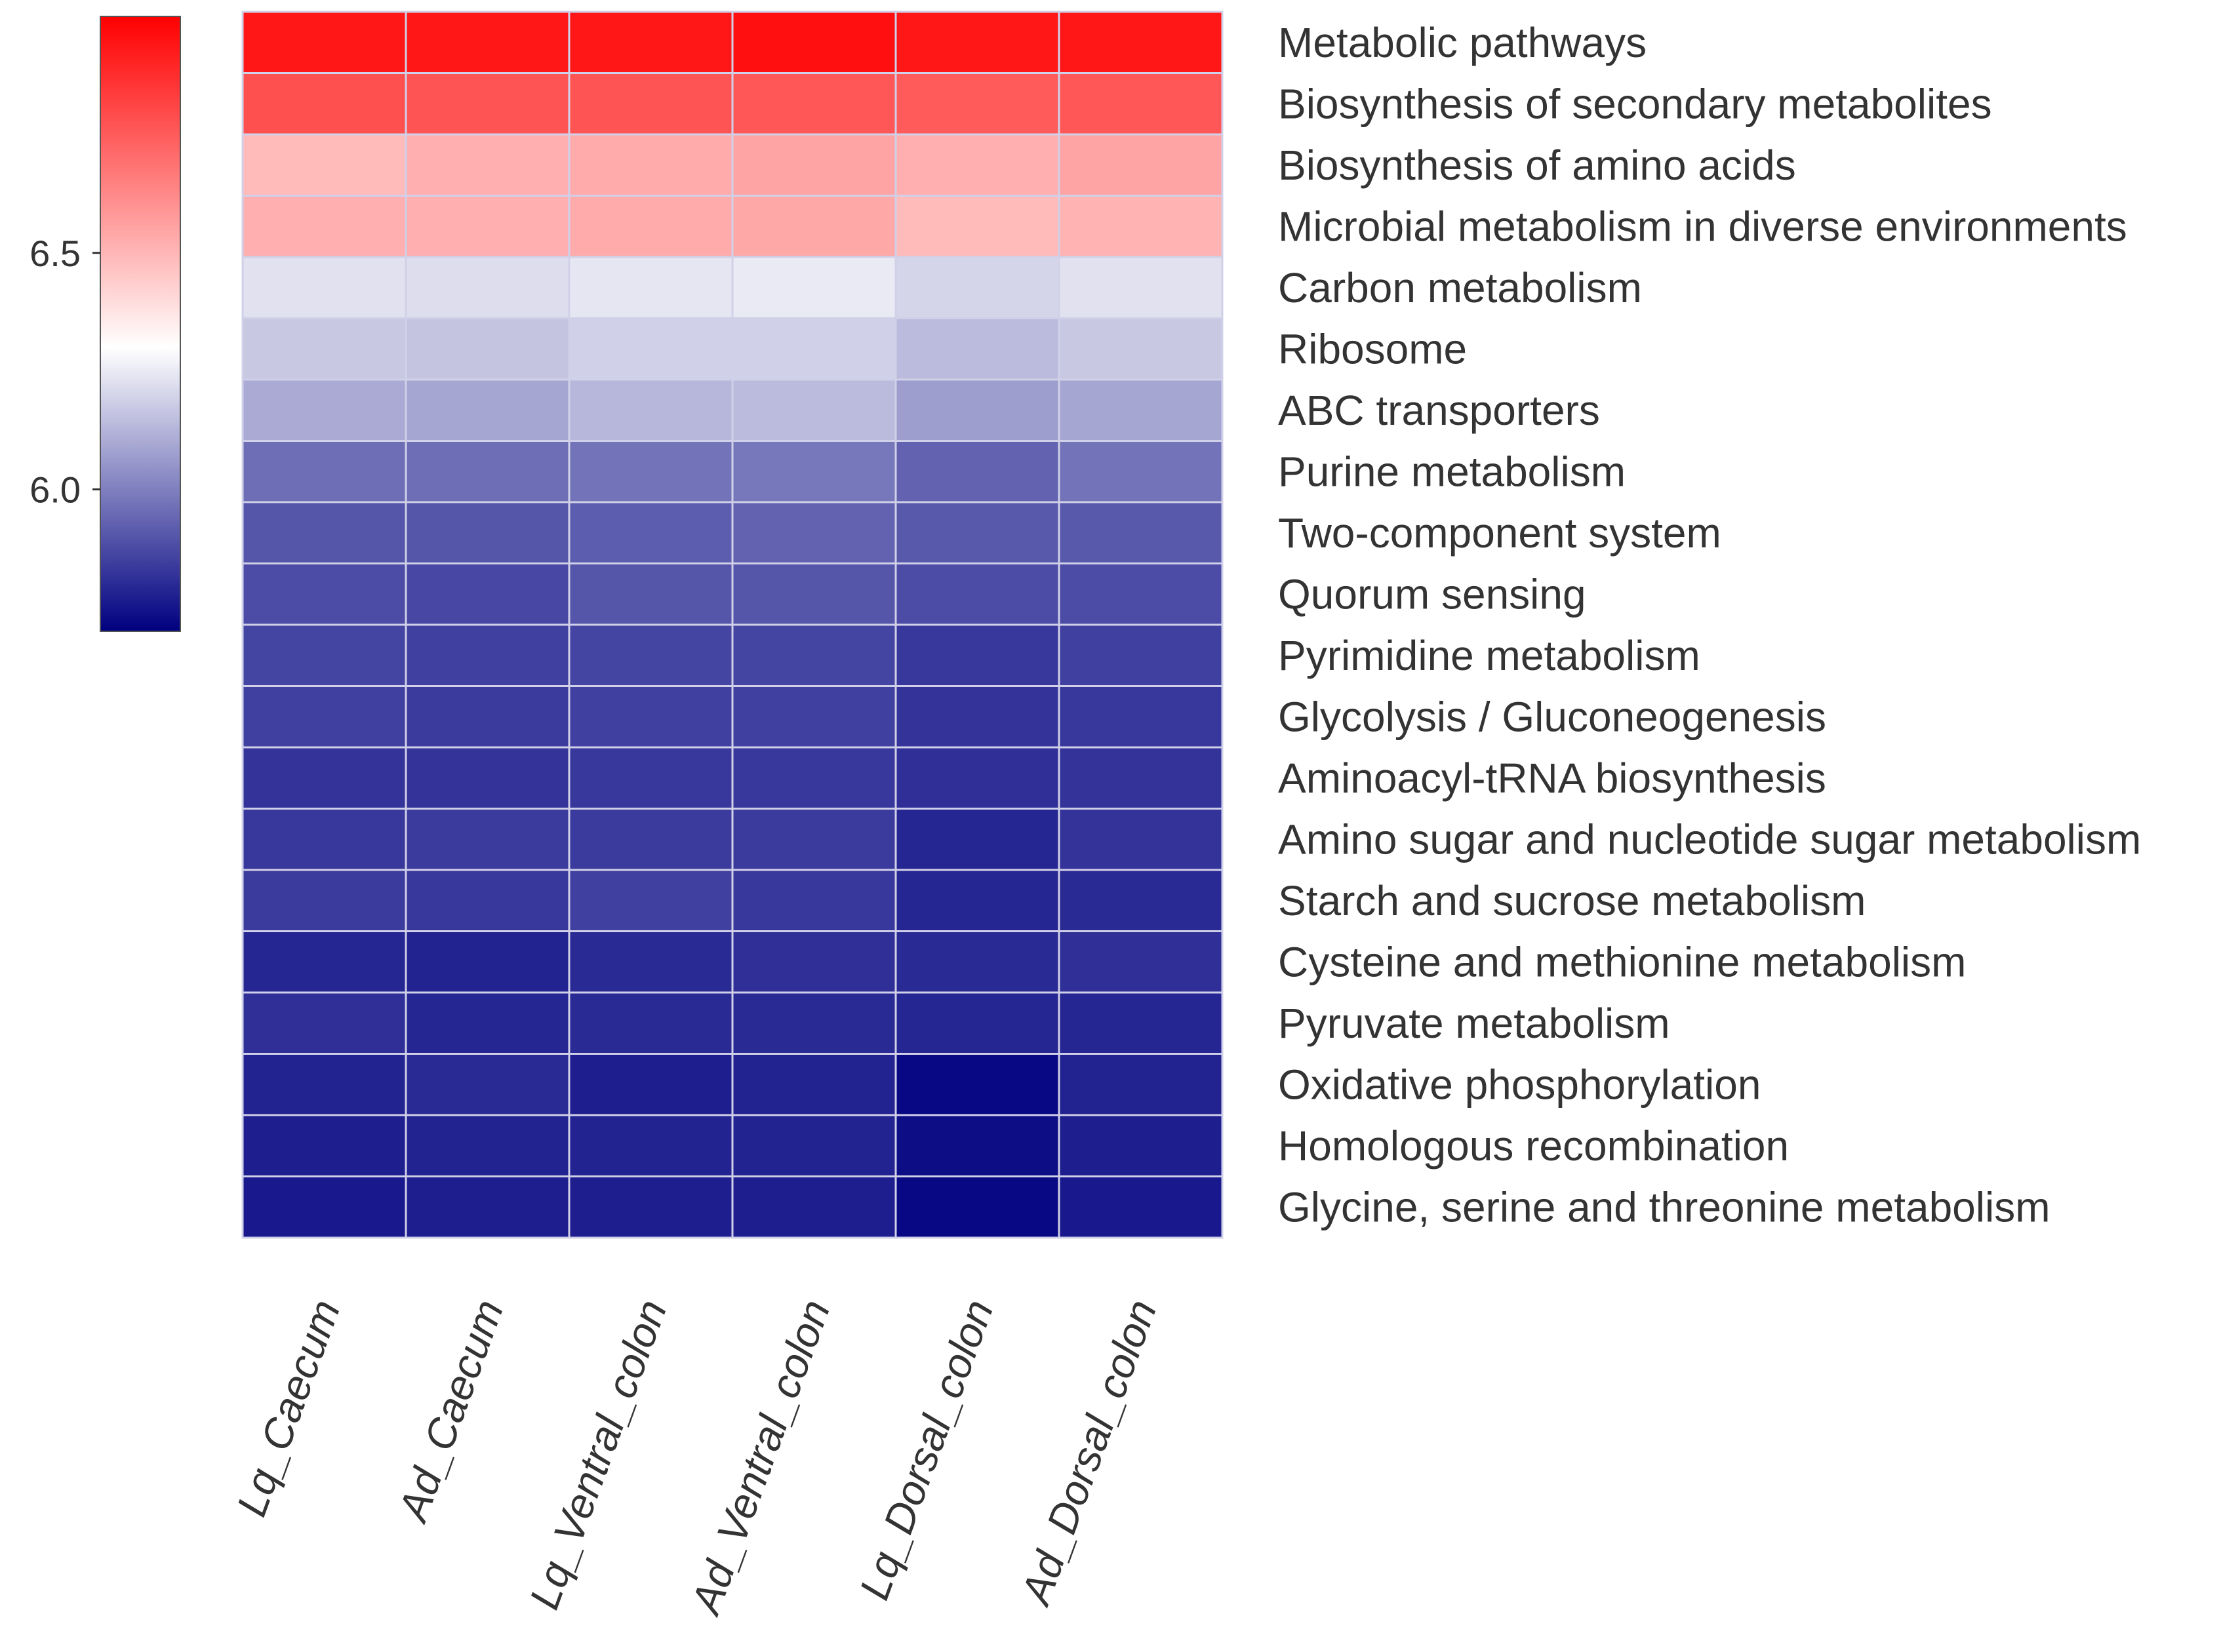  I want to click on row-label: Starch and sucrose metabolism, so click(1572, 900).